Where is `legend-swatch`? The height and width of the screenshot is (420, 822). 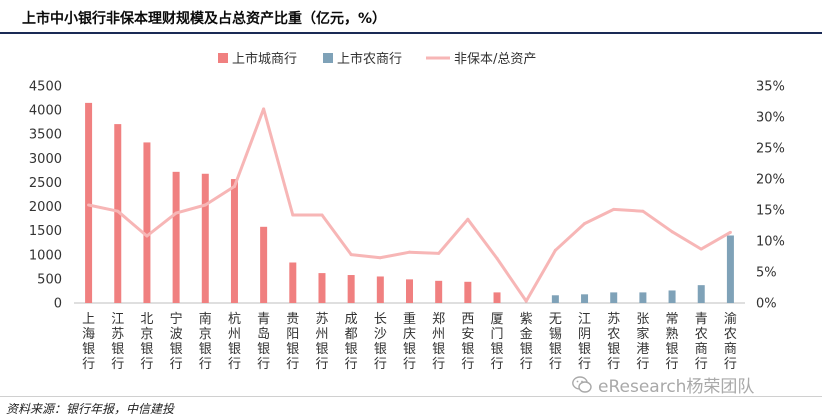
legend-swatch is located at coordinates (328, 58).